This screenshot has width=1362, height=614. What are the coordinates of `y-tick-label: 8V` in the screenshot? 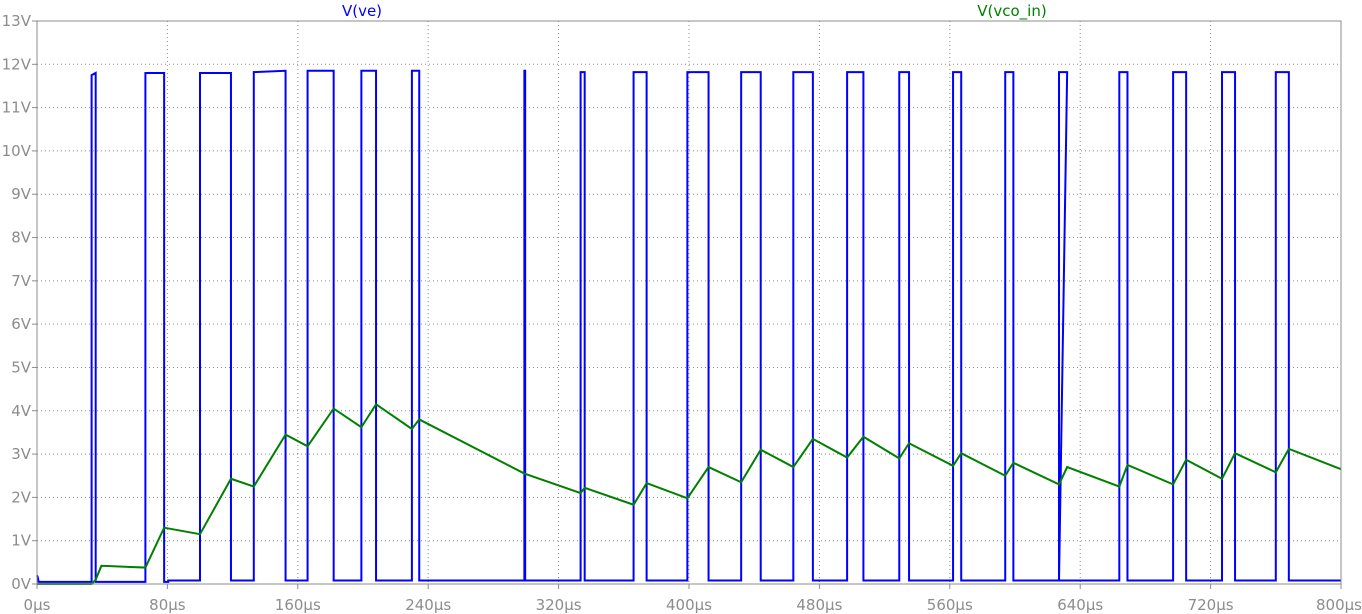 It's located at (21, 238).